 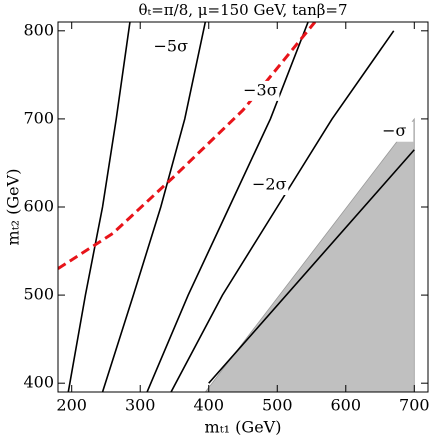 What do you see at coordinates (38, 294) in the screenshot?
I see `y-tick-label: 500` at bounding box center [38, 294].